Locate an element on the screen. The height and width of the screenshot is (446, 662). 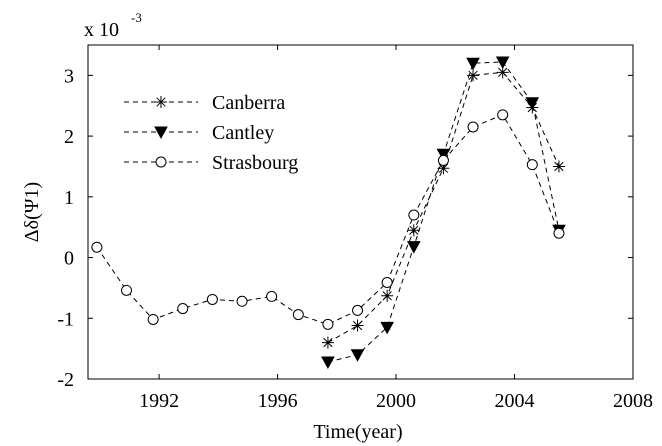
x-tick-label: 2000 is located at coordinates (396, 401).